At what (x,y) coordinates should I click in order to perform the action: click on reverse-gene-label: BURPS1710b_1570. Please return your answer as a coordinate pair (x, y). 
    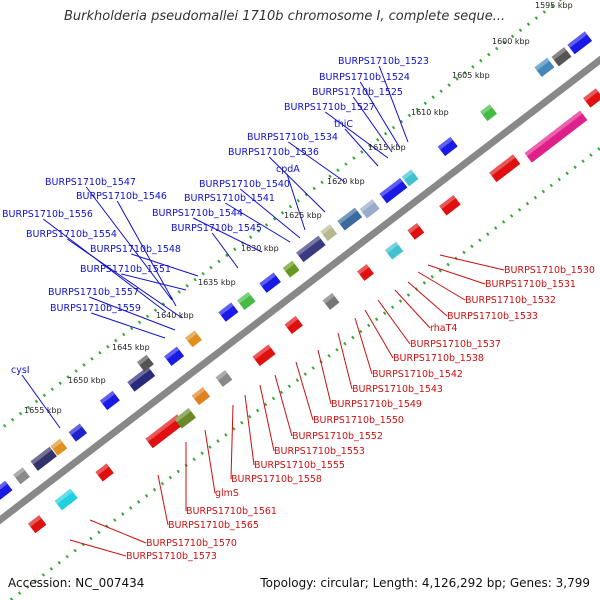
    Looking at the image, I should click on (191, 543).